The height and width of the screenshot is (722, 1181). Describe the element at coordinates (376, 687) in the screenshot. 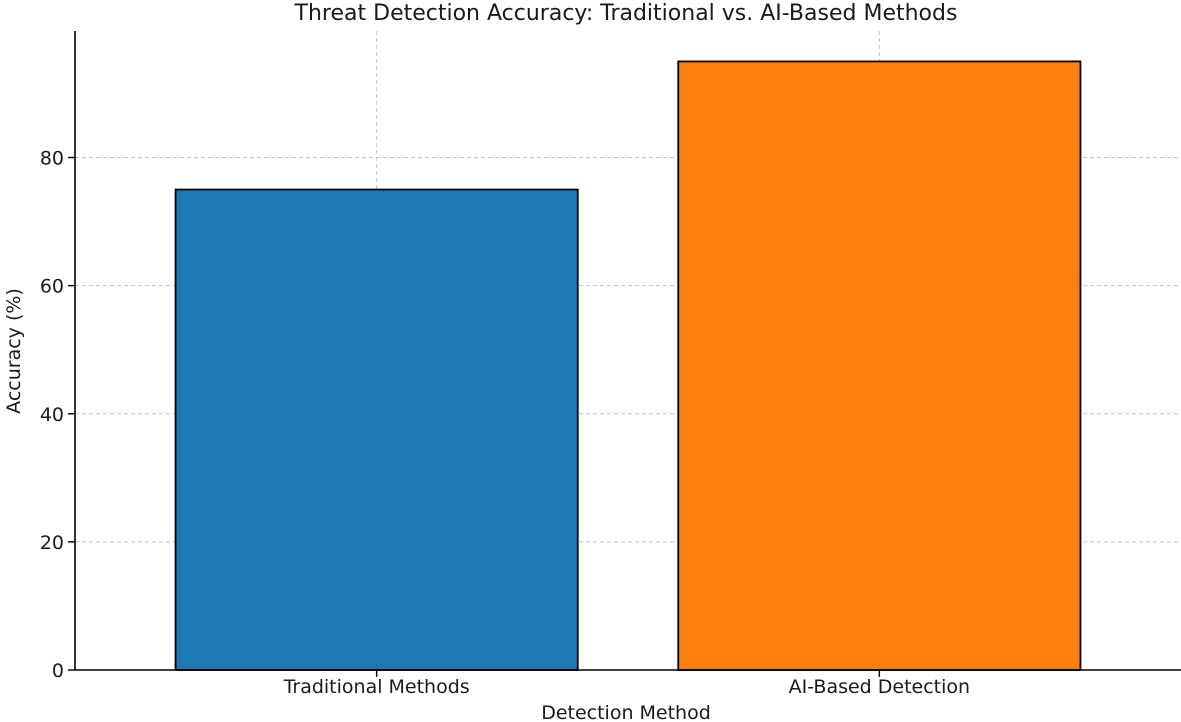

I see `x-tick-label-0: Traditional Methods` at that location.